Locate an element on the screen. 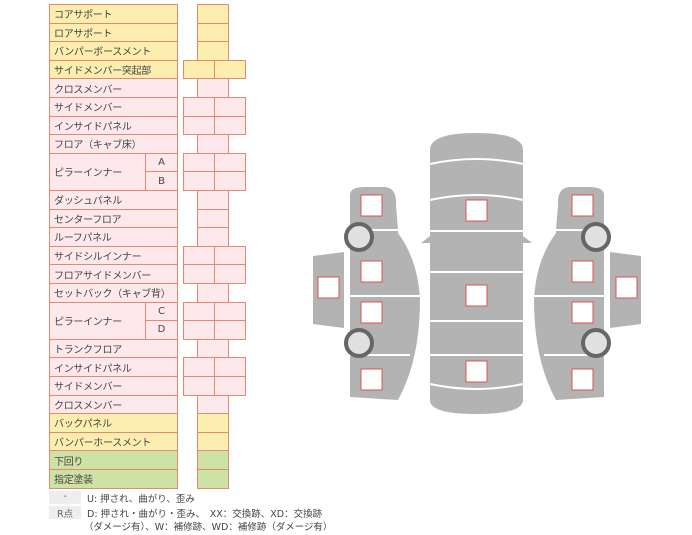 This screenshot has height=535, width=692. legend-text: U: 押され、曲がり、歪み is located at coordinates (141, 499).